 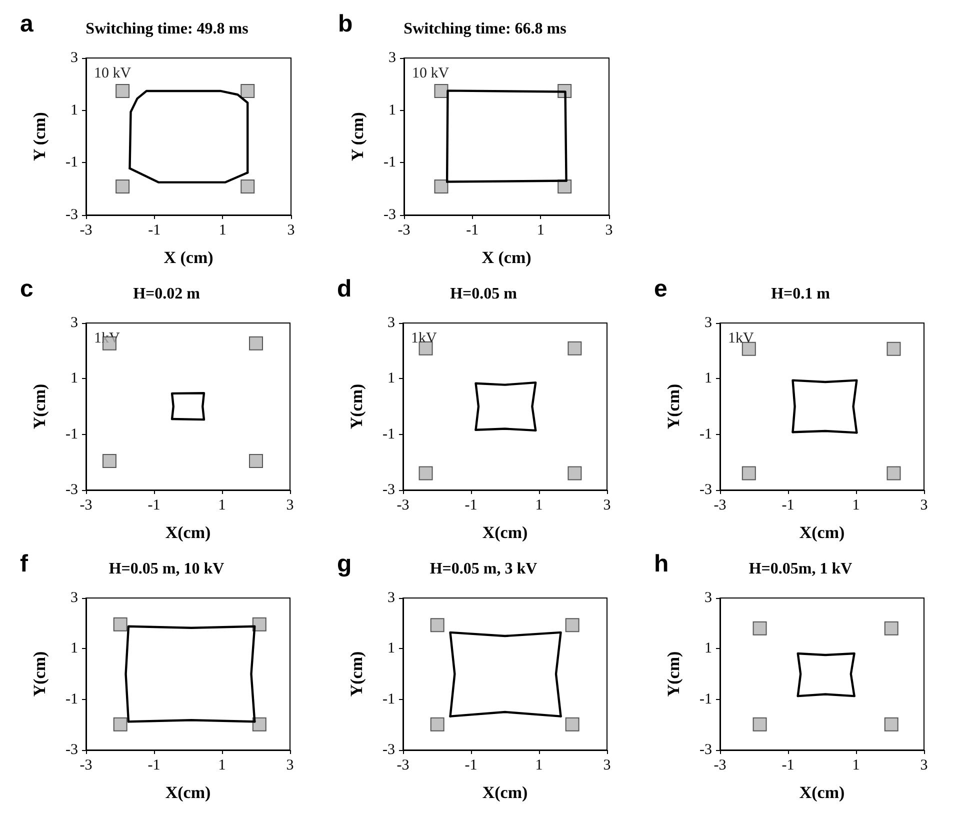 What do you see at coordinates (27, 24) in the screenshot?
I see `text: a` at bounding box center [27, 24].